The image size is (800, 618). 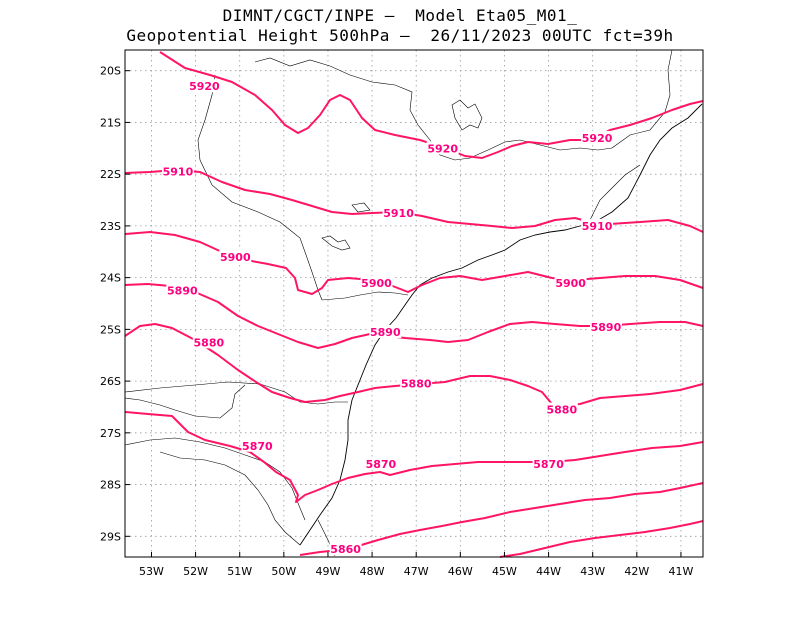 I want to click on lon-tick-label: 48W, so click(x=372, y=571).